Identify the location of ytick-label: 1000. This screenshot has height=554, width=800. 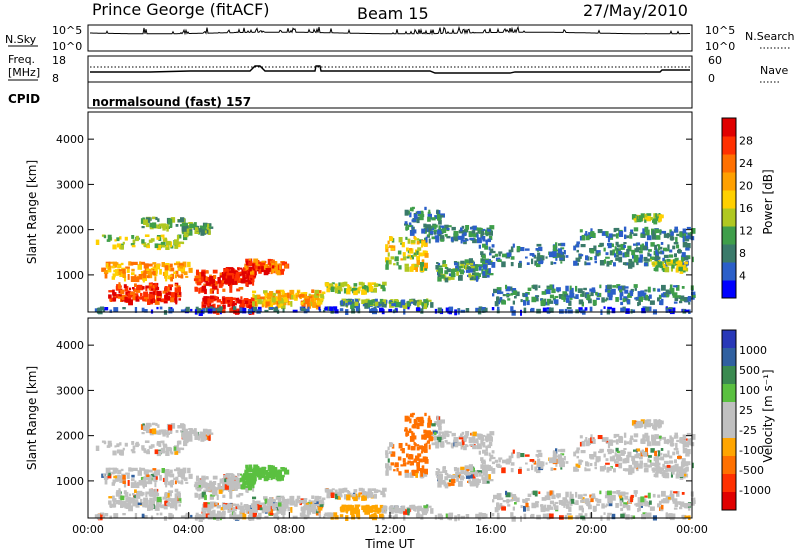
(70, 481).